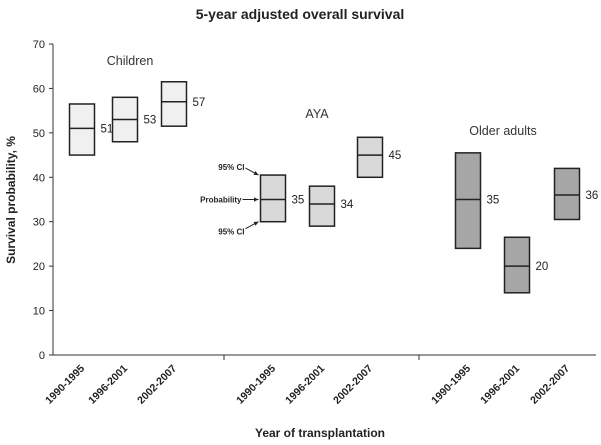 This screenshot has width=601, height=445. What do you see at coordinates (39, 312) in the screenshot?
I see `y-tick-label: 10` at bounding box center [39, 312].